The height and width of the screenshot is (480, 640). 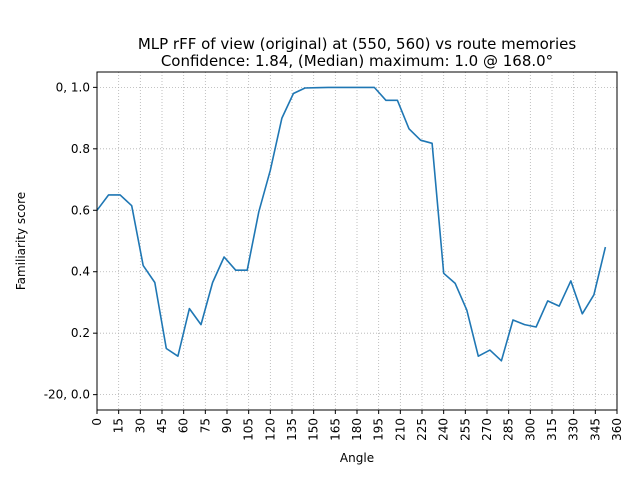 I want to click on x-tick-label: 360, so click(x=617, y=429).